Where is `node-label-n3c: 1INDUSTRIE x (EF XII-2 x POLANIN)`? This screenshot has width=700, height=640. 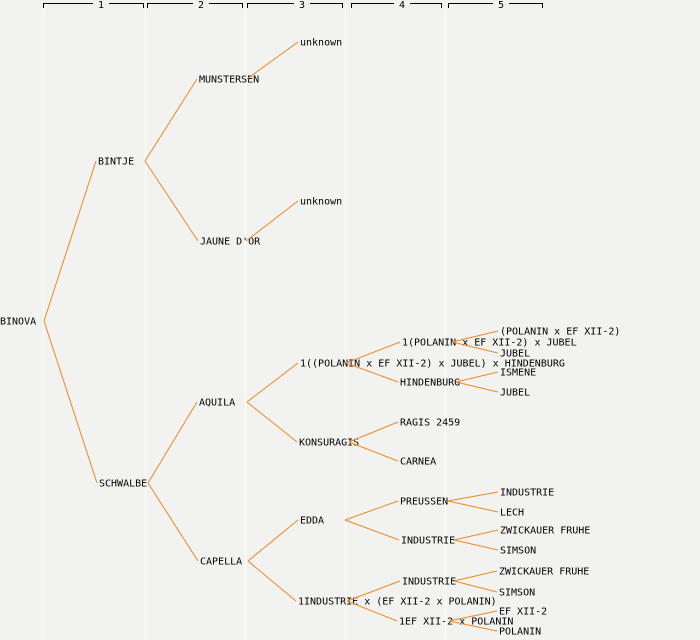 node-label-n3c: 1INDUSTRIE x (EF XII-2 x POLANIN) is located at coordinates (397, 602).